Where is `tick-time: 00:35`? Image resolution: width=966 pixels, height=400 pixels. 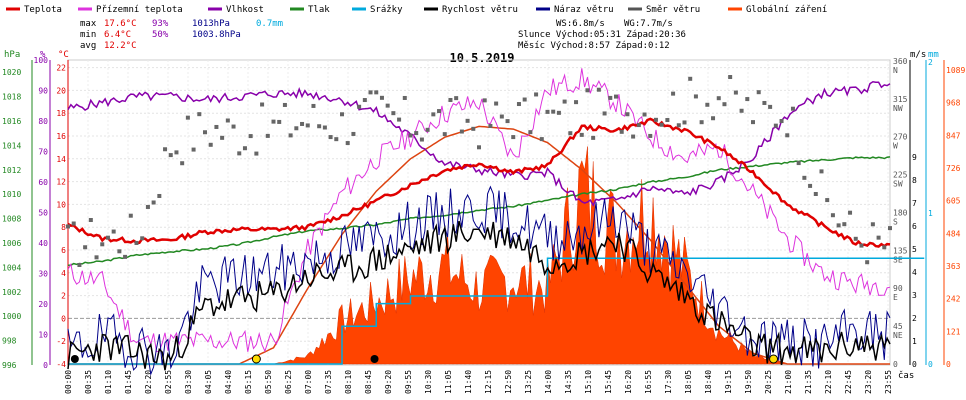
tick-time: 00:35 is located at coordinates (88, 382).